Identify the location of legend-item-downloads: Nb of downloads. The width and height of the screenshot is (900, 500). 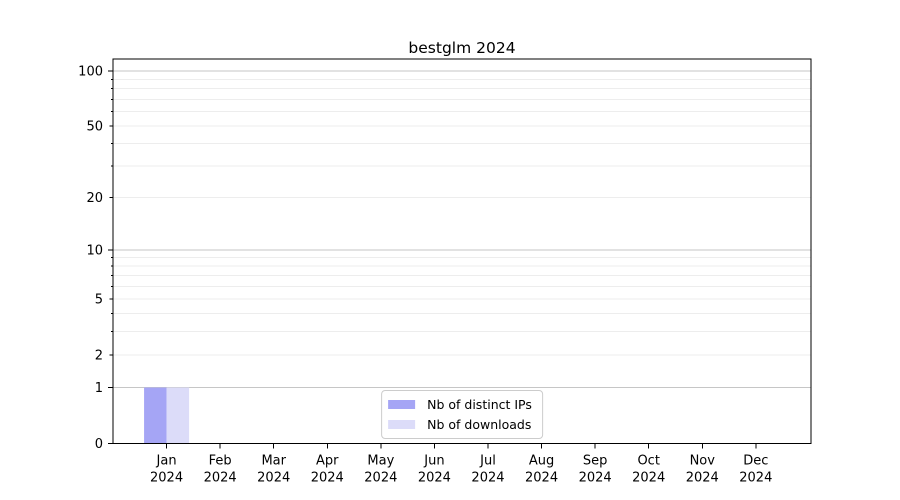
(460, 424).